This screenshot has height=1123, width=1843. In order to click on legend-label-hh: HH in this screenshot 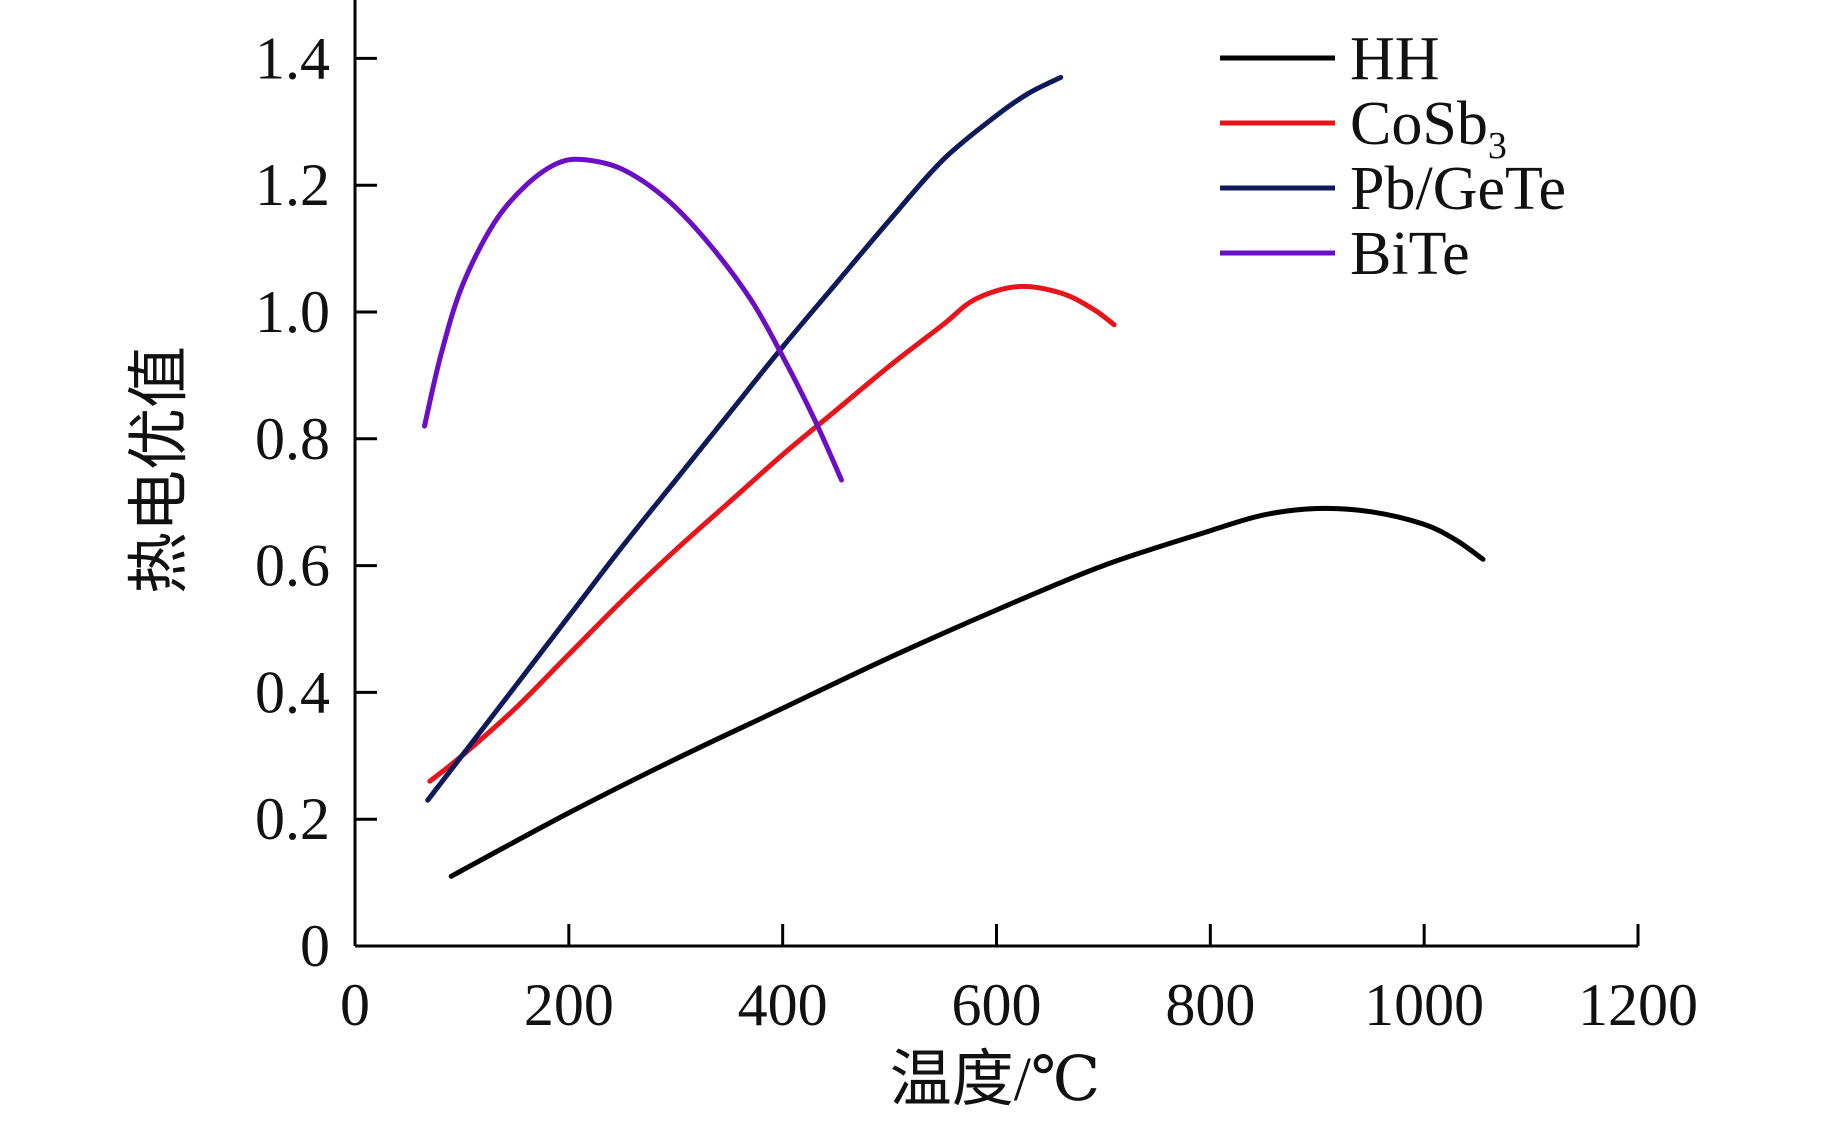, I will do `click(1395, 59)`.